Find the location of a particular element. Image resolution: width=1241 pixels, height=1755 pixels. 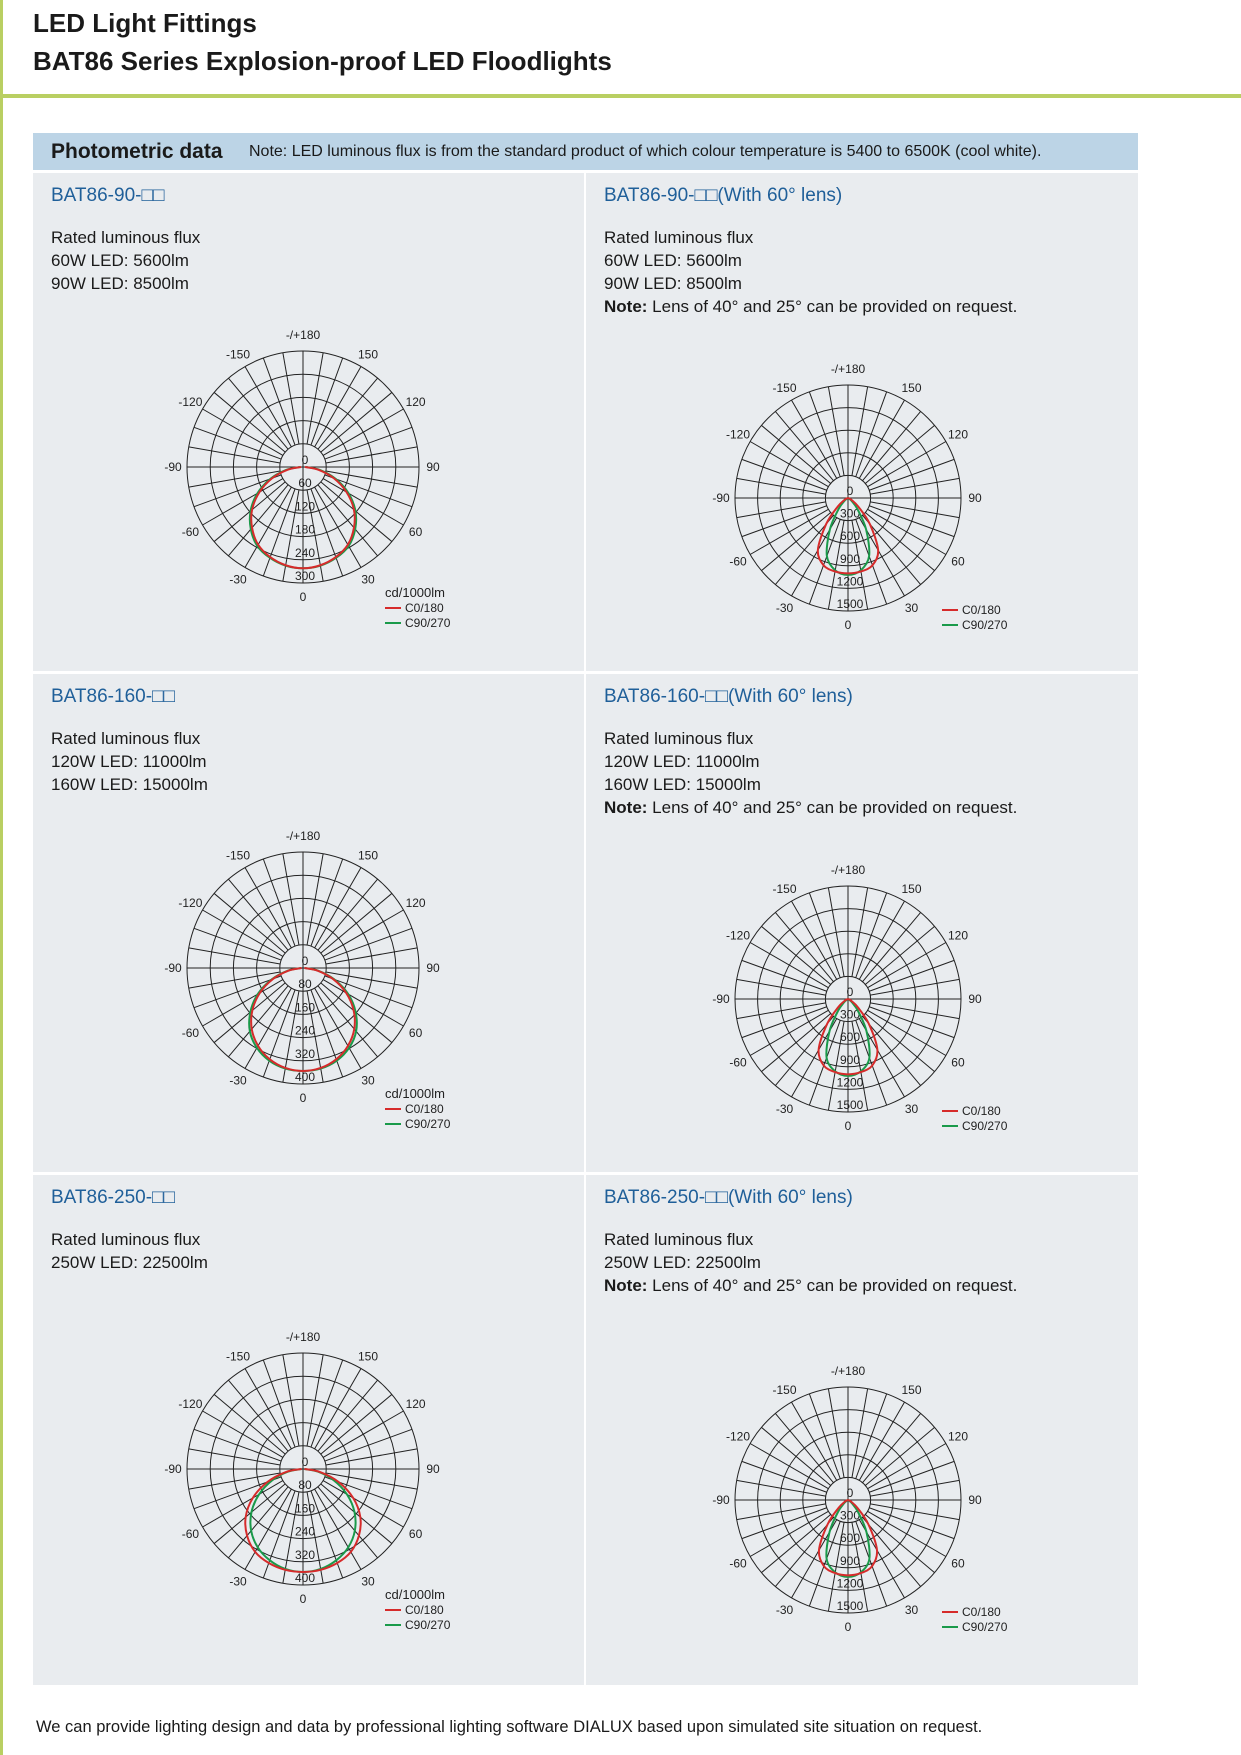

model-title: BAT86-250-□□(With 60° lens) is located at coordinates (728, 1197).